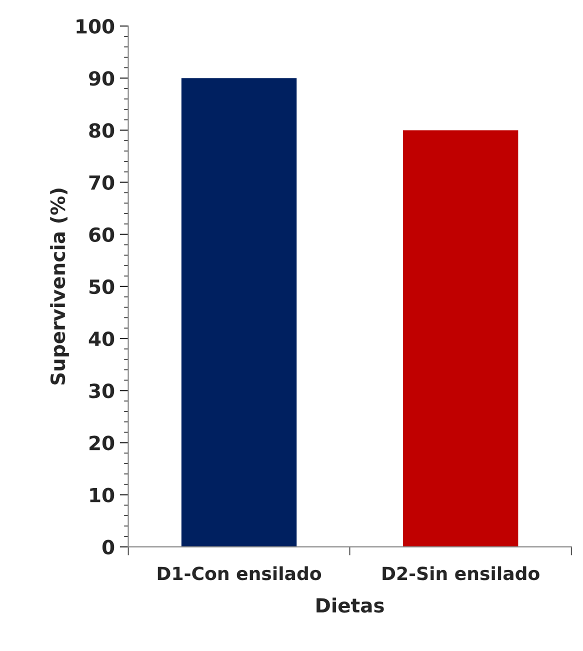  What do you see at coordinates (101, 182) in the screenshot?
I see `y-tick-label: 70` at bounding box center [101, 182].